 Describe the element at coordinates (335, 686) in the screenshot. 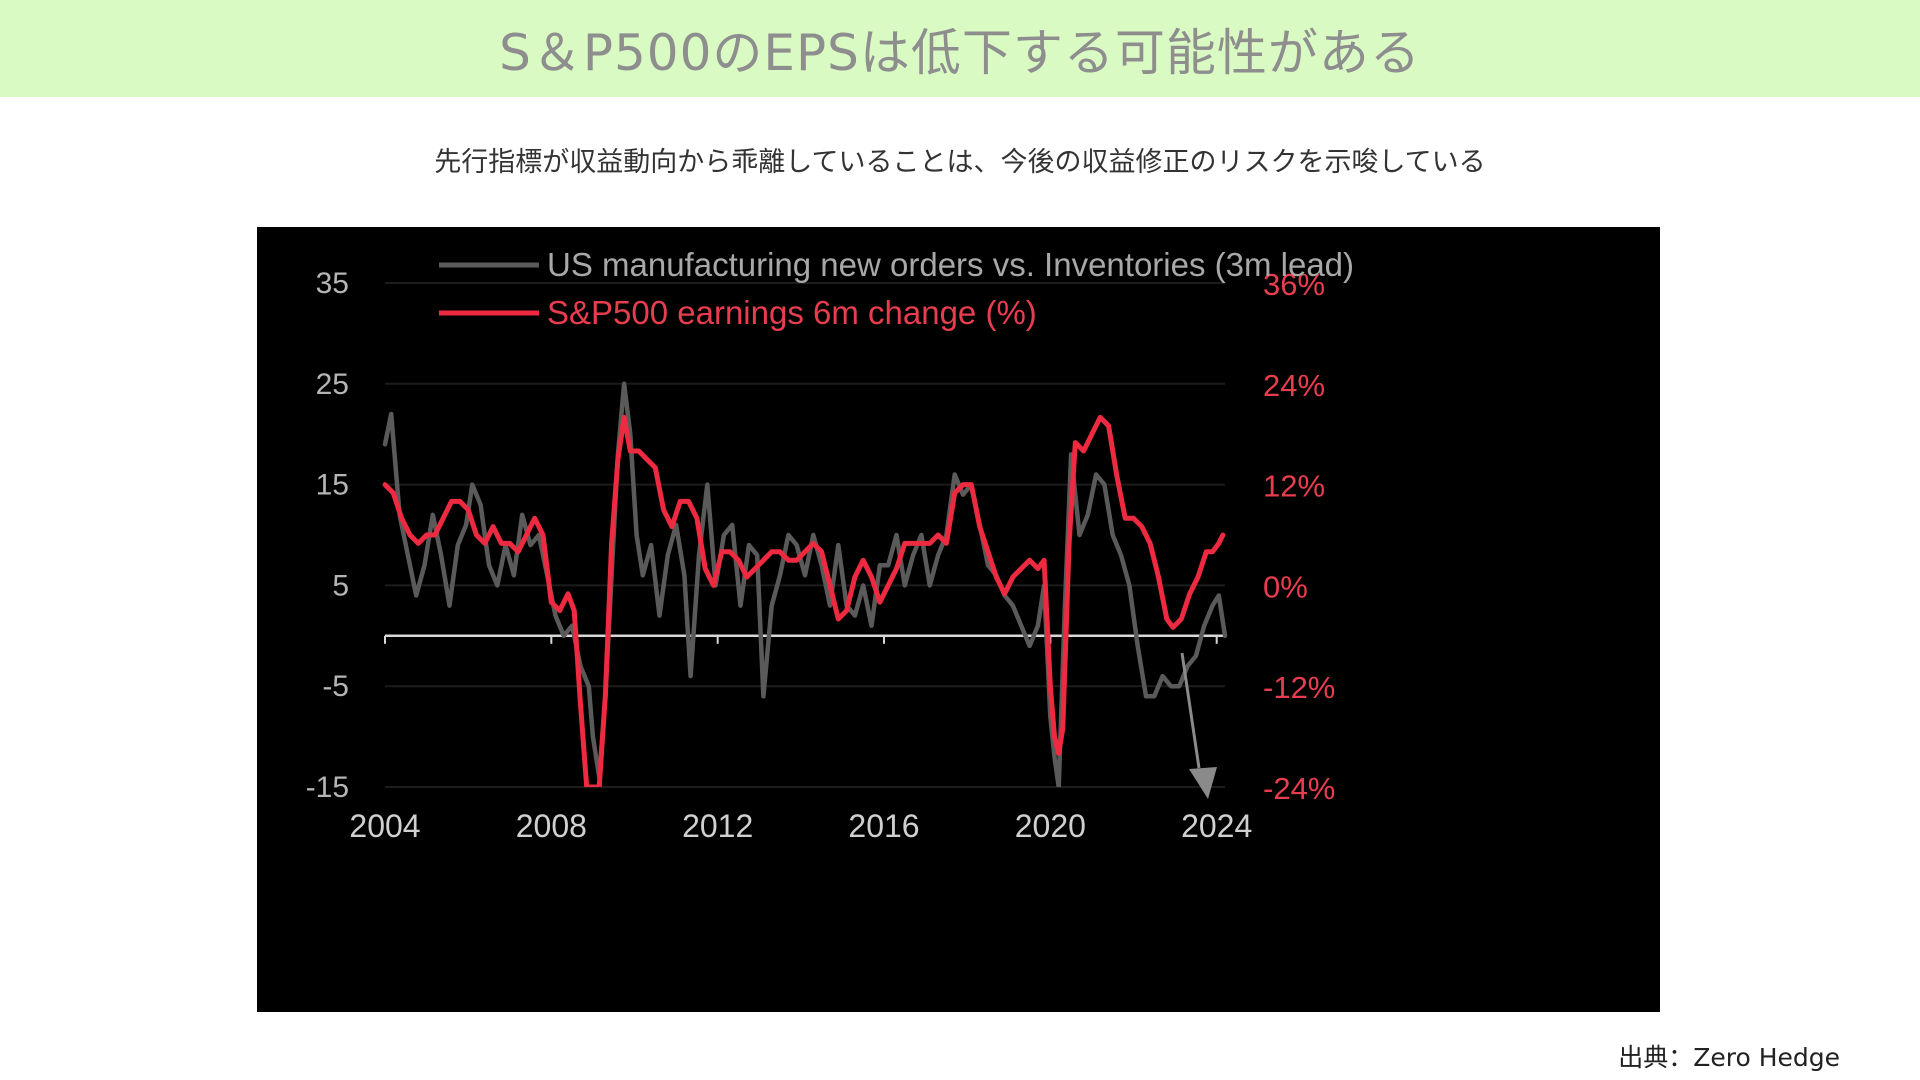

I see `left-axis-tick-label: -5` at that location.